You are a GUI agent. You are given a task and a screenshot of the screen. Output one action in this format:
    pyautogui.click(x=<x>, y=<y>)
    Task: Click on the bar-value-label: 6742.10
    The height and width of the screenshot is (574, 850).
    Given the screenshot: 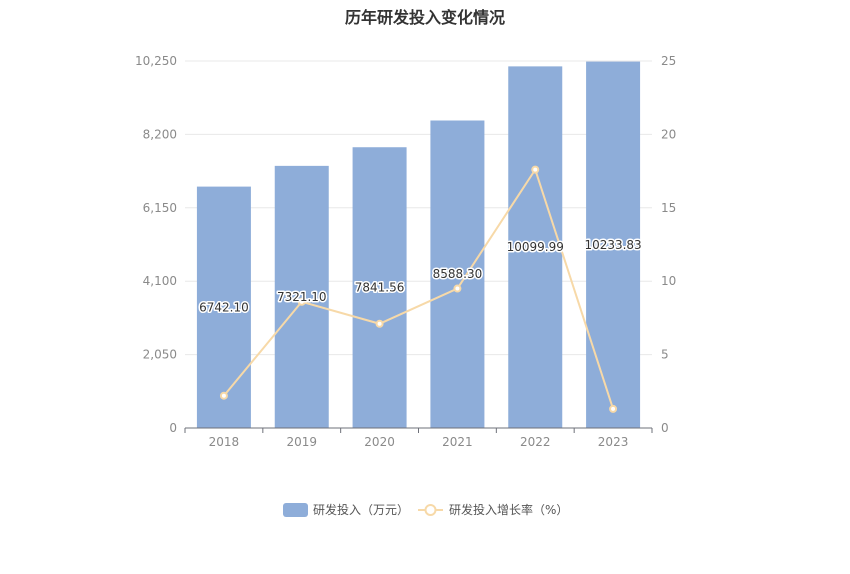 What is the action you would take?
    pyautogui.click(x=224, y=307)
    